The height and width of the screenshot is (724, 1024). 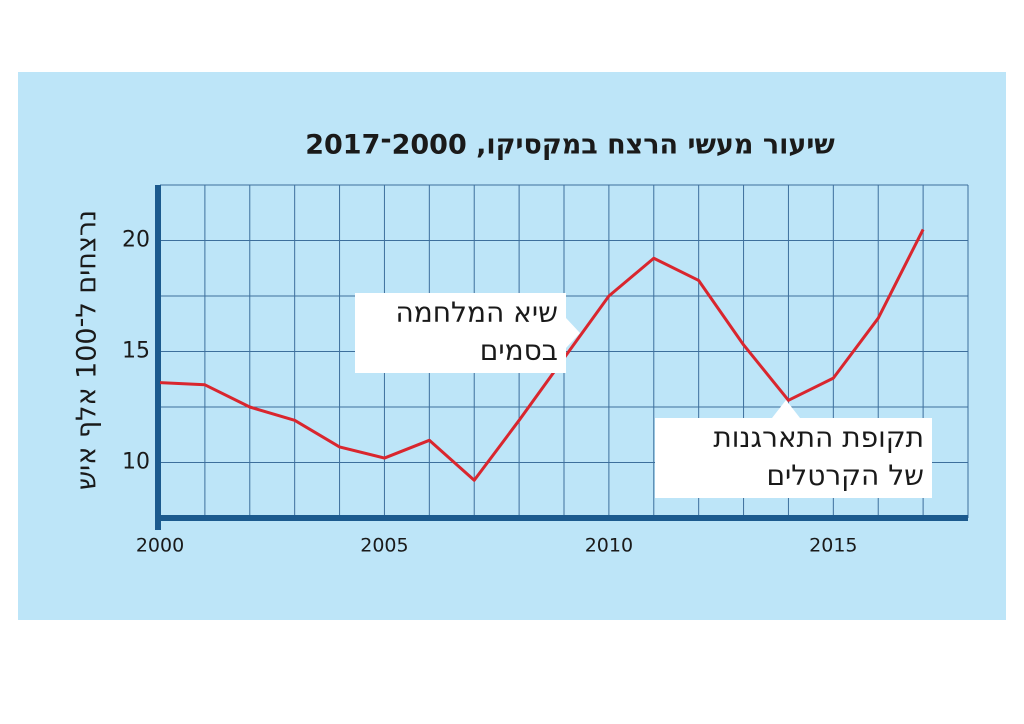 I want to click on chart-title: שיעור מעשי הרצח במקסיקו, 2000־2017, so click(x=570, y=145).